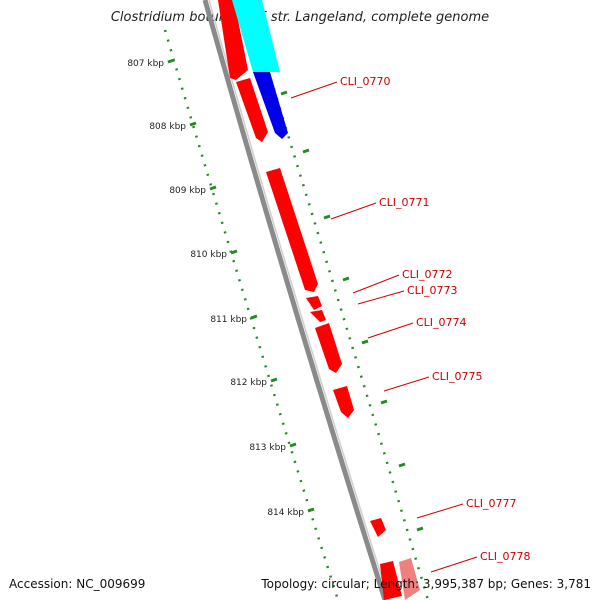  What do you see at coordinates (427, 274) in the screenshot?
I see `gene-label: CLI_0772` at bounding box center [427, 274].